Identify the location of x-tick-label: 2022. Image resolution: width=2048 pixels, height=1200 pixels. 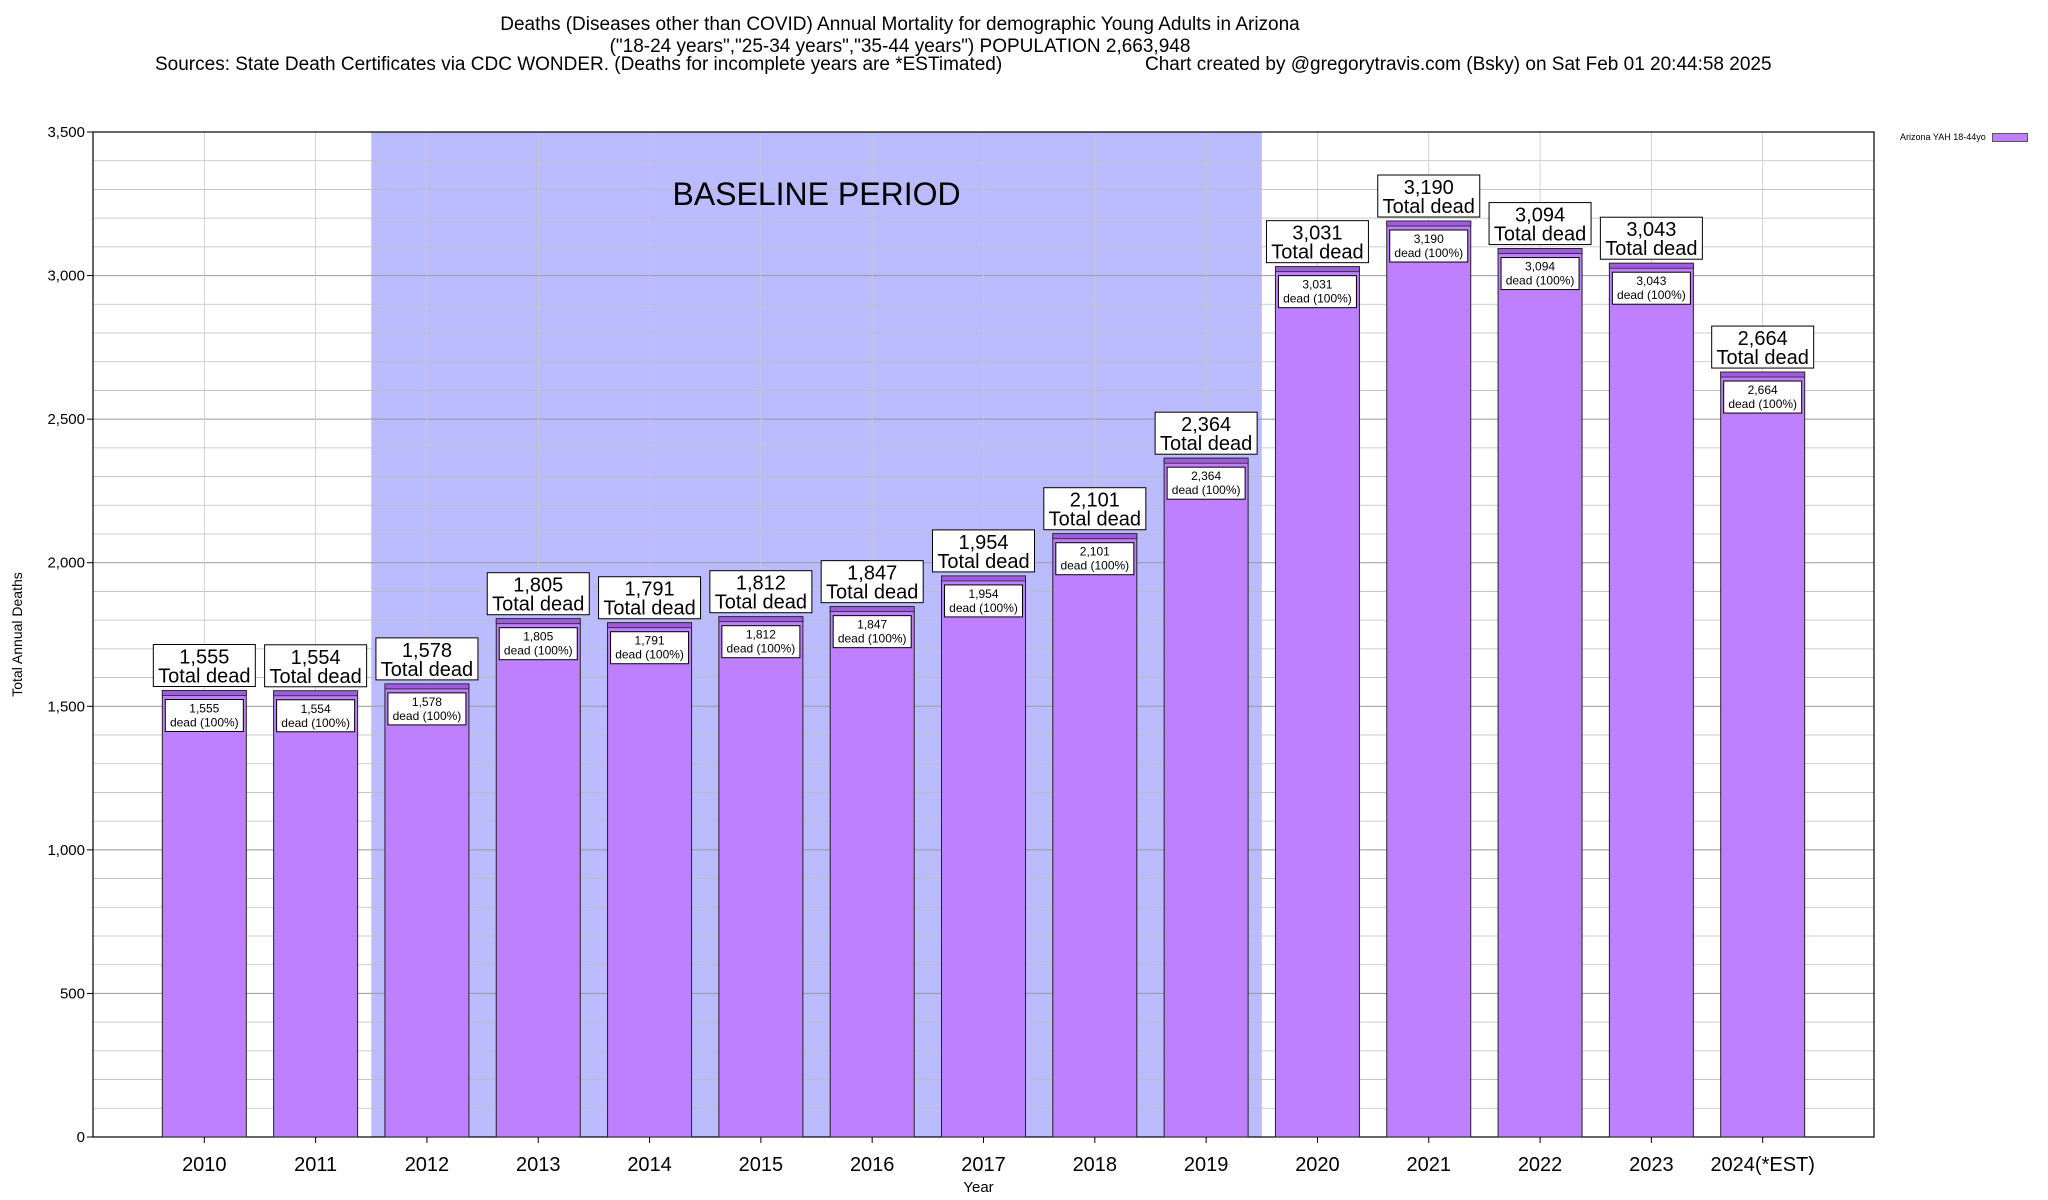
(1540, 1165).